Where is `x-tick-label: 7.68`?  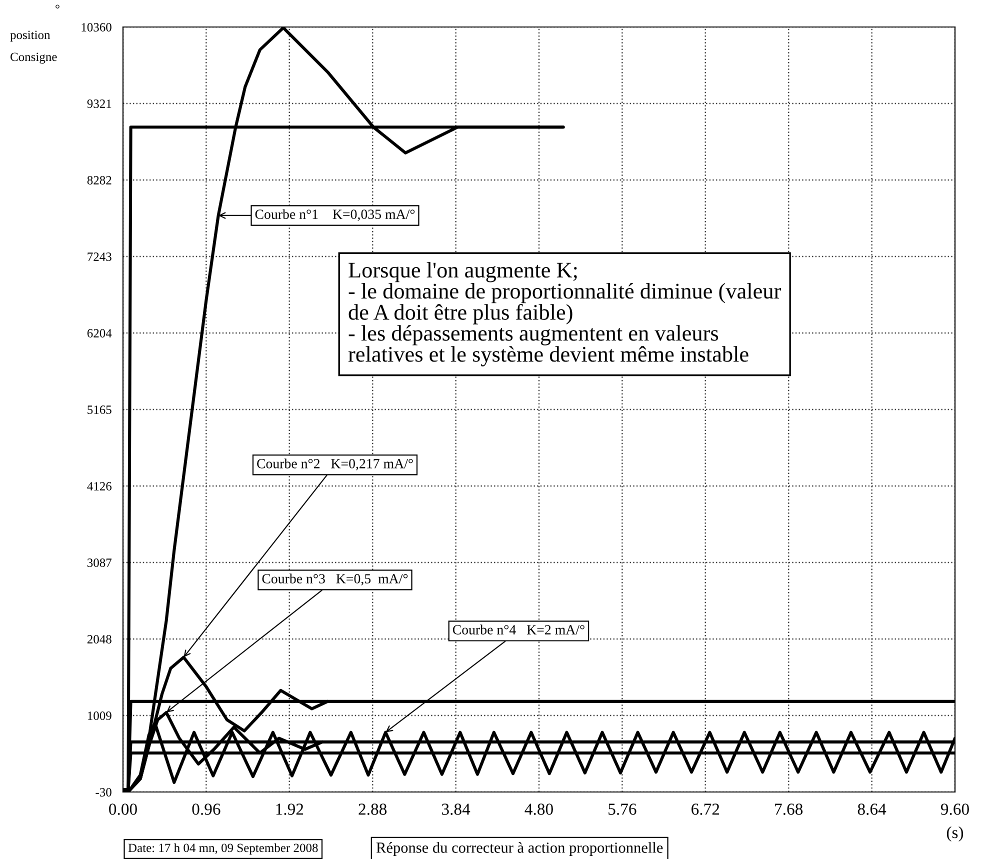 x-tick-label: 7.68 is located at coordinates (789, 809).